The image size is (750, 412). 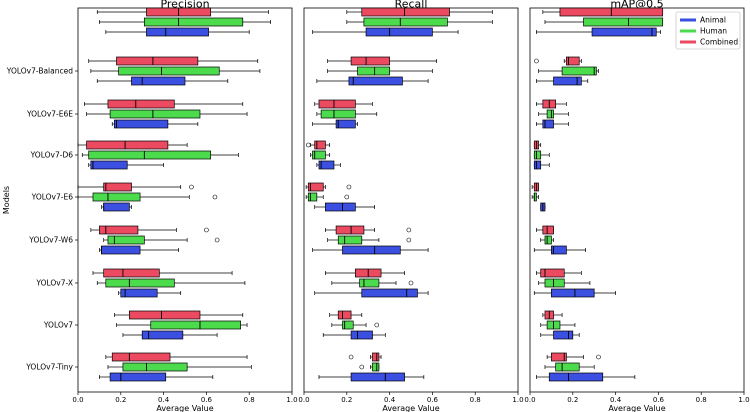 What do you see at coordinates (6, 200) in the screenshot?
I see `y-axis-label: Models` at bounding box center [6, 200].